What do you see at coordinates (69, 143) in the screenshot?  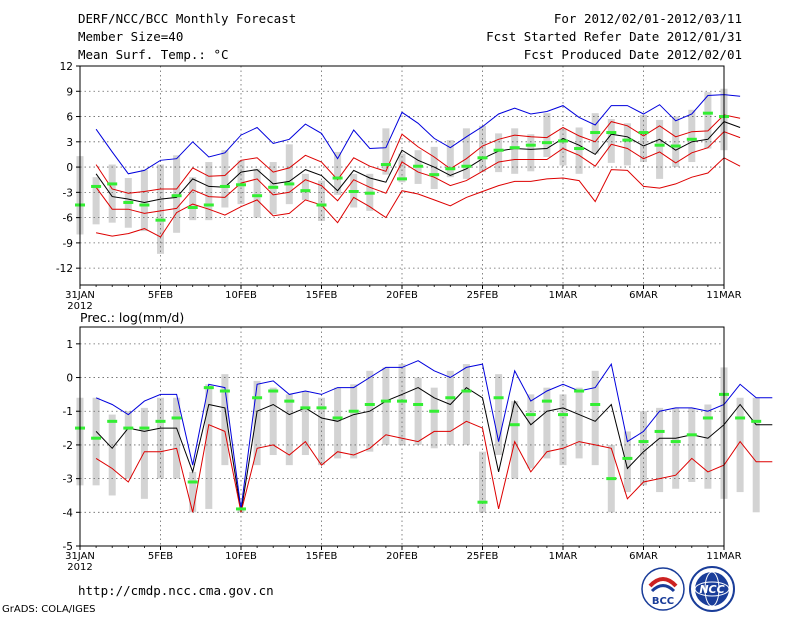 I see `temp-ytick-label: 3` at bounding box center [69, 143].